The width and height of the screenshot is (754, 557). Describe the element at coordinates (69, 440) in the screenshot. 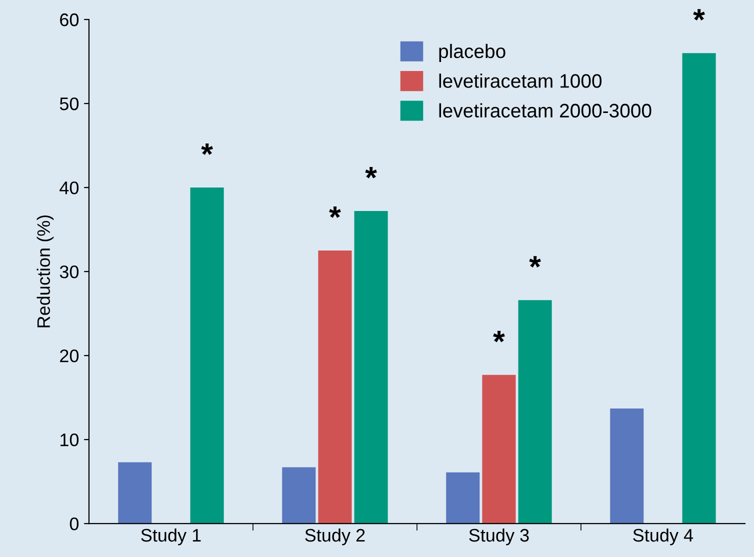

I see `y-tick-label: 10` at that location.